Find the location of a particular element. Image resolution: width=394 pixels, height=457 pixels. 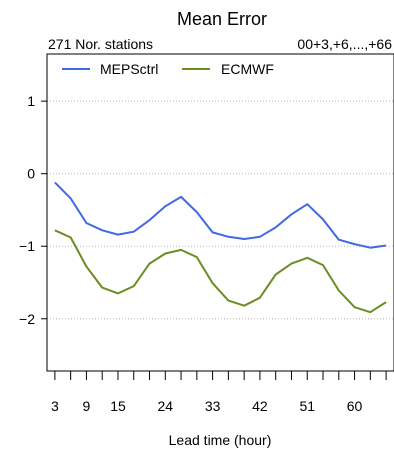

legend-label-mepsctrl: MEPSctrl is located at coordinates (129, 69).